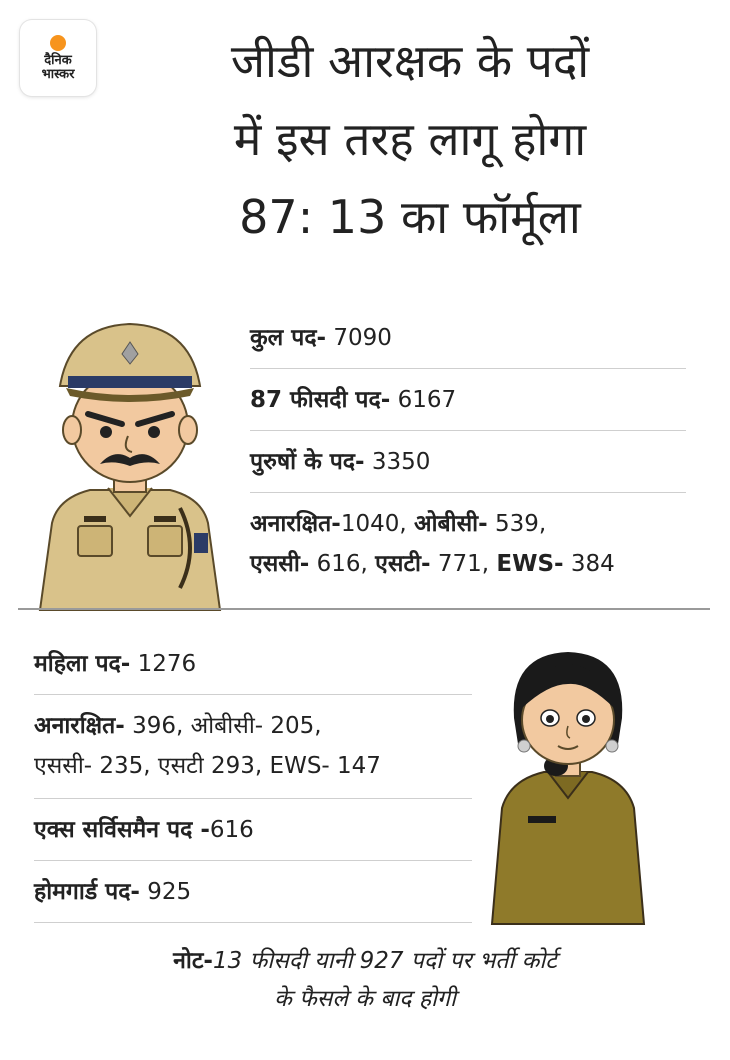 The image size is (730, 1060). Describe the element at coordinates (450, 524) in the screenshot. I see `obc-label: ओबीसी-` at that location.